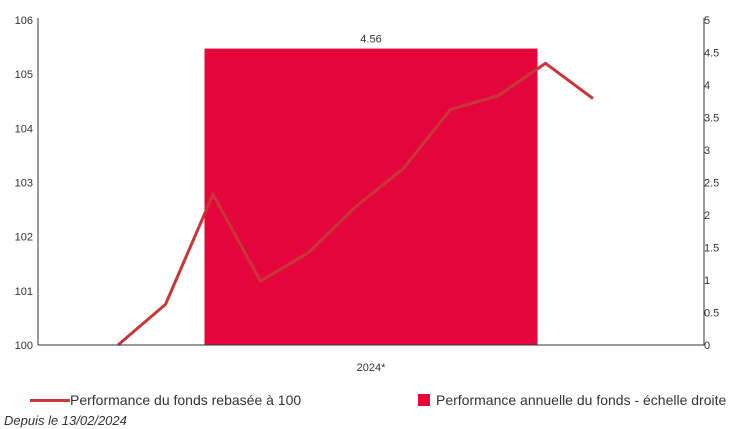 This screenshot has height=429, width=755. What do you see at coordinates (50, 400) in the screenshot?
I see `legend-line-swatch` at bounding box center [50, 400].